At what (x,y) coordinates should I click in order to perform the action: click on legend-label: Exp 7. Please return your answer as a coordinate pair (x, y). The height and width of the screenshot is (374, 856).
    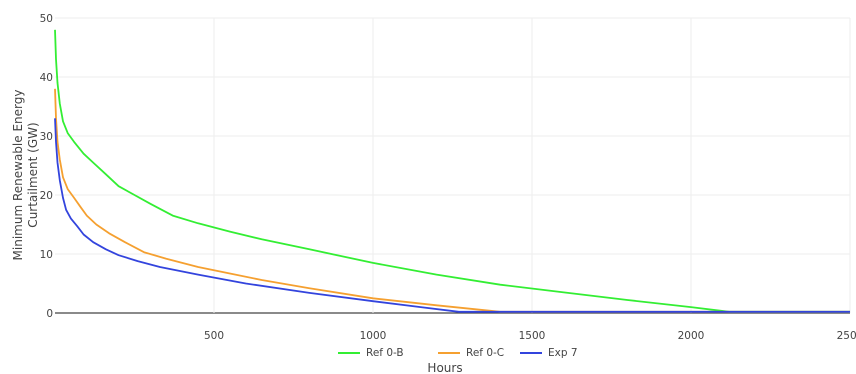
    Looking at the image, I should click on (563, 353).